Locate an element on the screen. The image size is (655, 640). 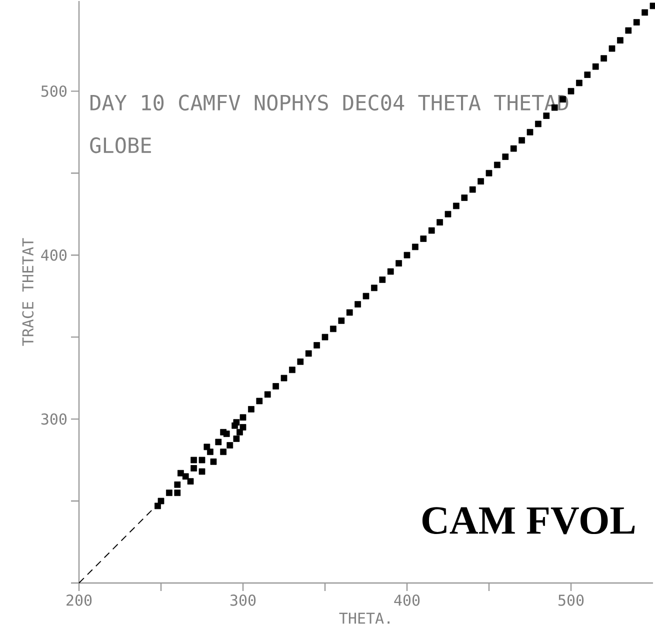
annotation: CAM FVOL is located at coordinates (528, 520).